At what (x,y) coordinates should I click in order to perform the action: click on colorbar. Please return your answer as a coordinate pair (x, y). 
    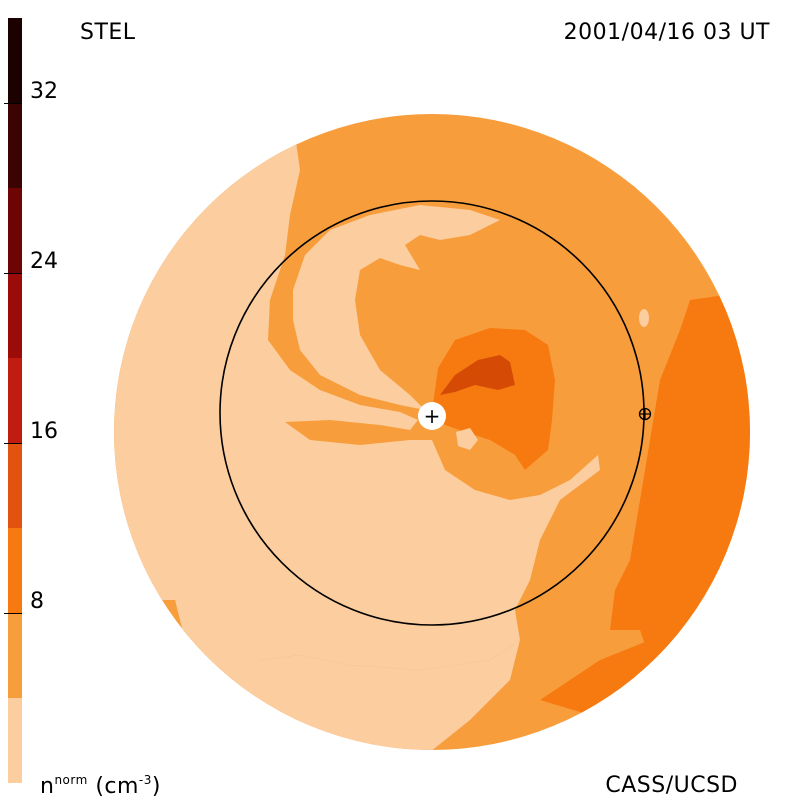
    Looking at the image, I should click on (15, 400).